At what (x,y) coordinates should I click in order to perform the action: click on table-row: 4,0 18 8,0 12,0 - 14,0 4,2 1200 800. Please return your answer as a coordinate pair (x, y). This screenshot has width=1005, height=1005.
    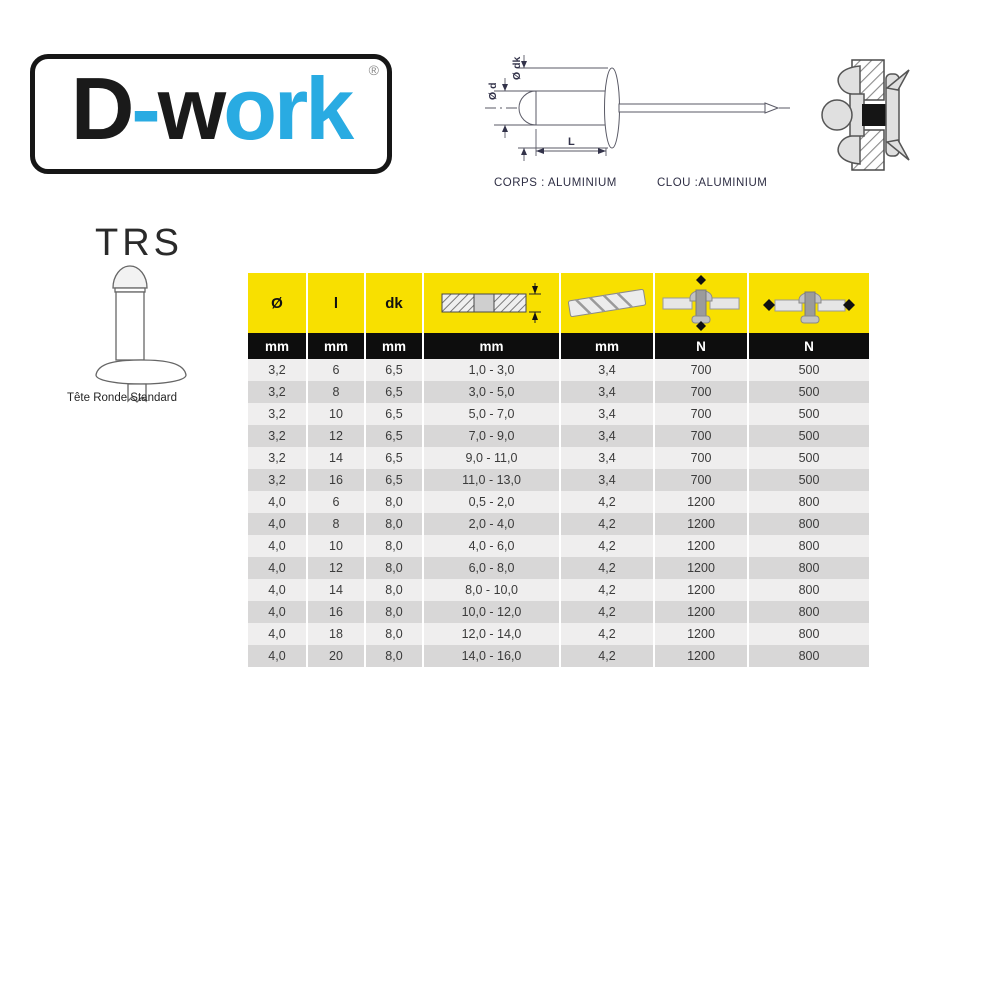
    Looking at the image, I should click on (558, 634).